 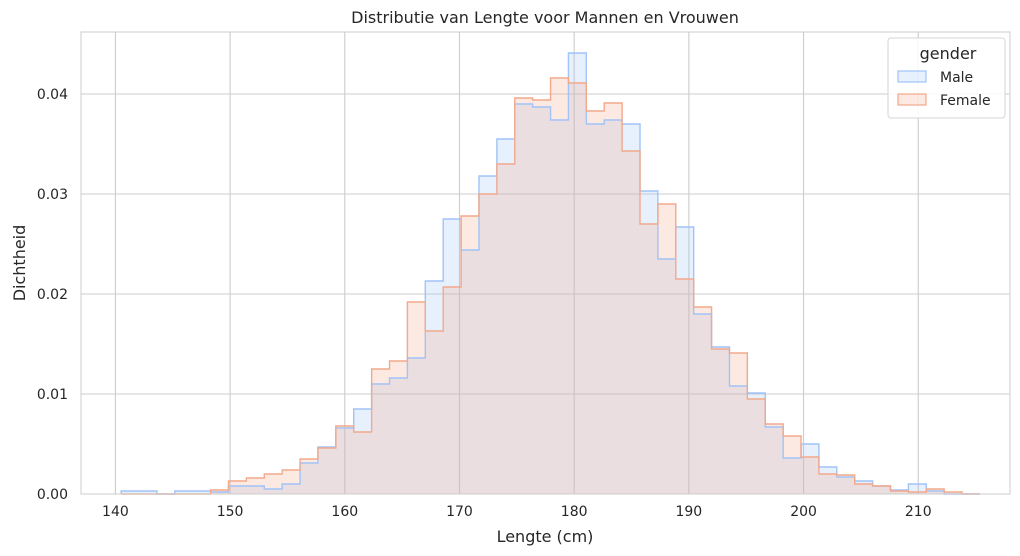 I want to click on x-tick-label: 160, so click(x=344, y=512).